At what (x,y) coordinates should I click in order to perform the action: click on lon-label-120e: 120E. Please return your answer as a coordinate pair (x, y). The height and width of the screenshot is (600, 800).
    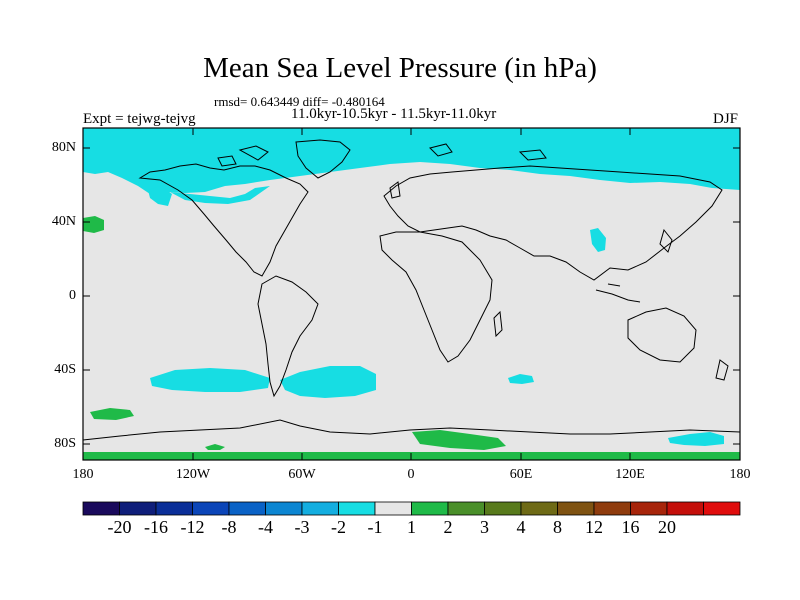
    Looking at the image, I should click on (630, 474).